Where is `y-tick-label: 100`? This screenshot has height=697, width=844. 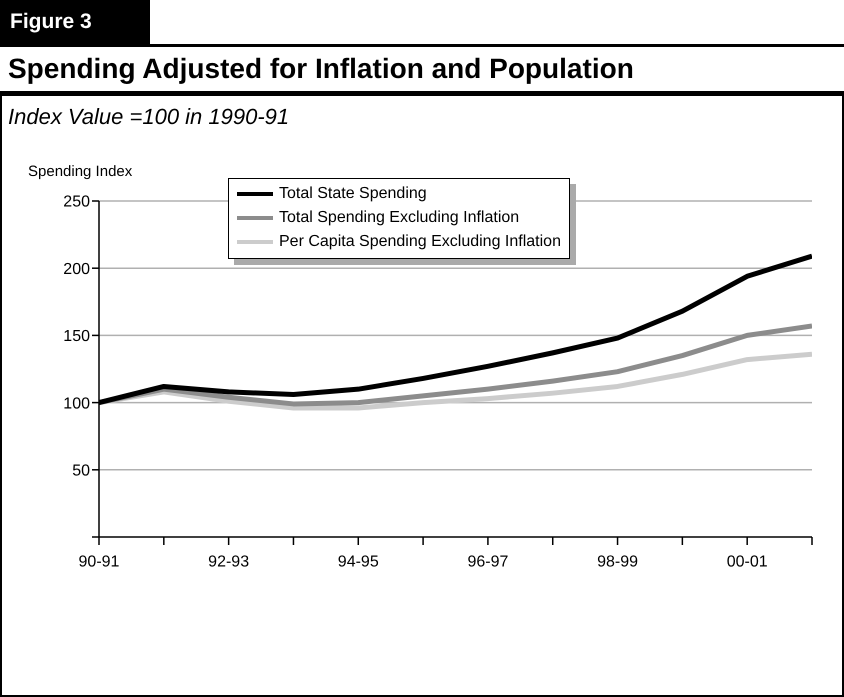
y-tick-label: 100 is located at coordinates (76, 403).